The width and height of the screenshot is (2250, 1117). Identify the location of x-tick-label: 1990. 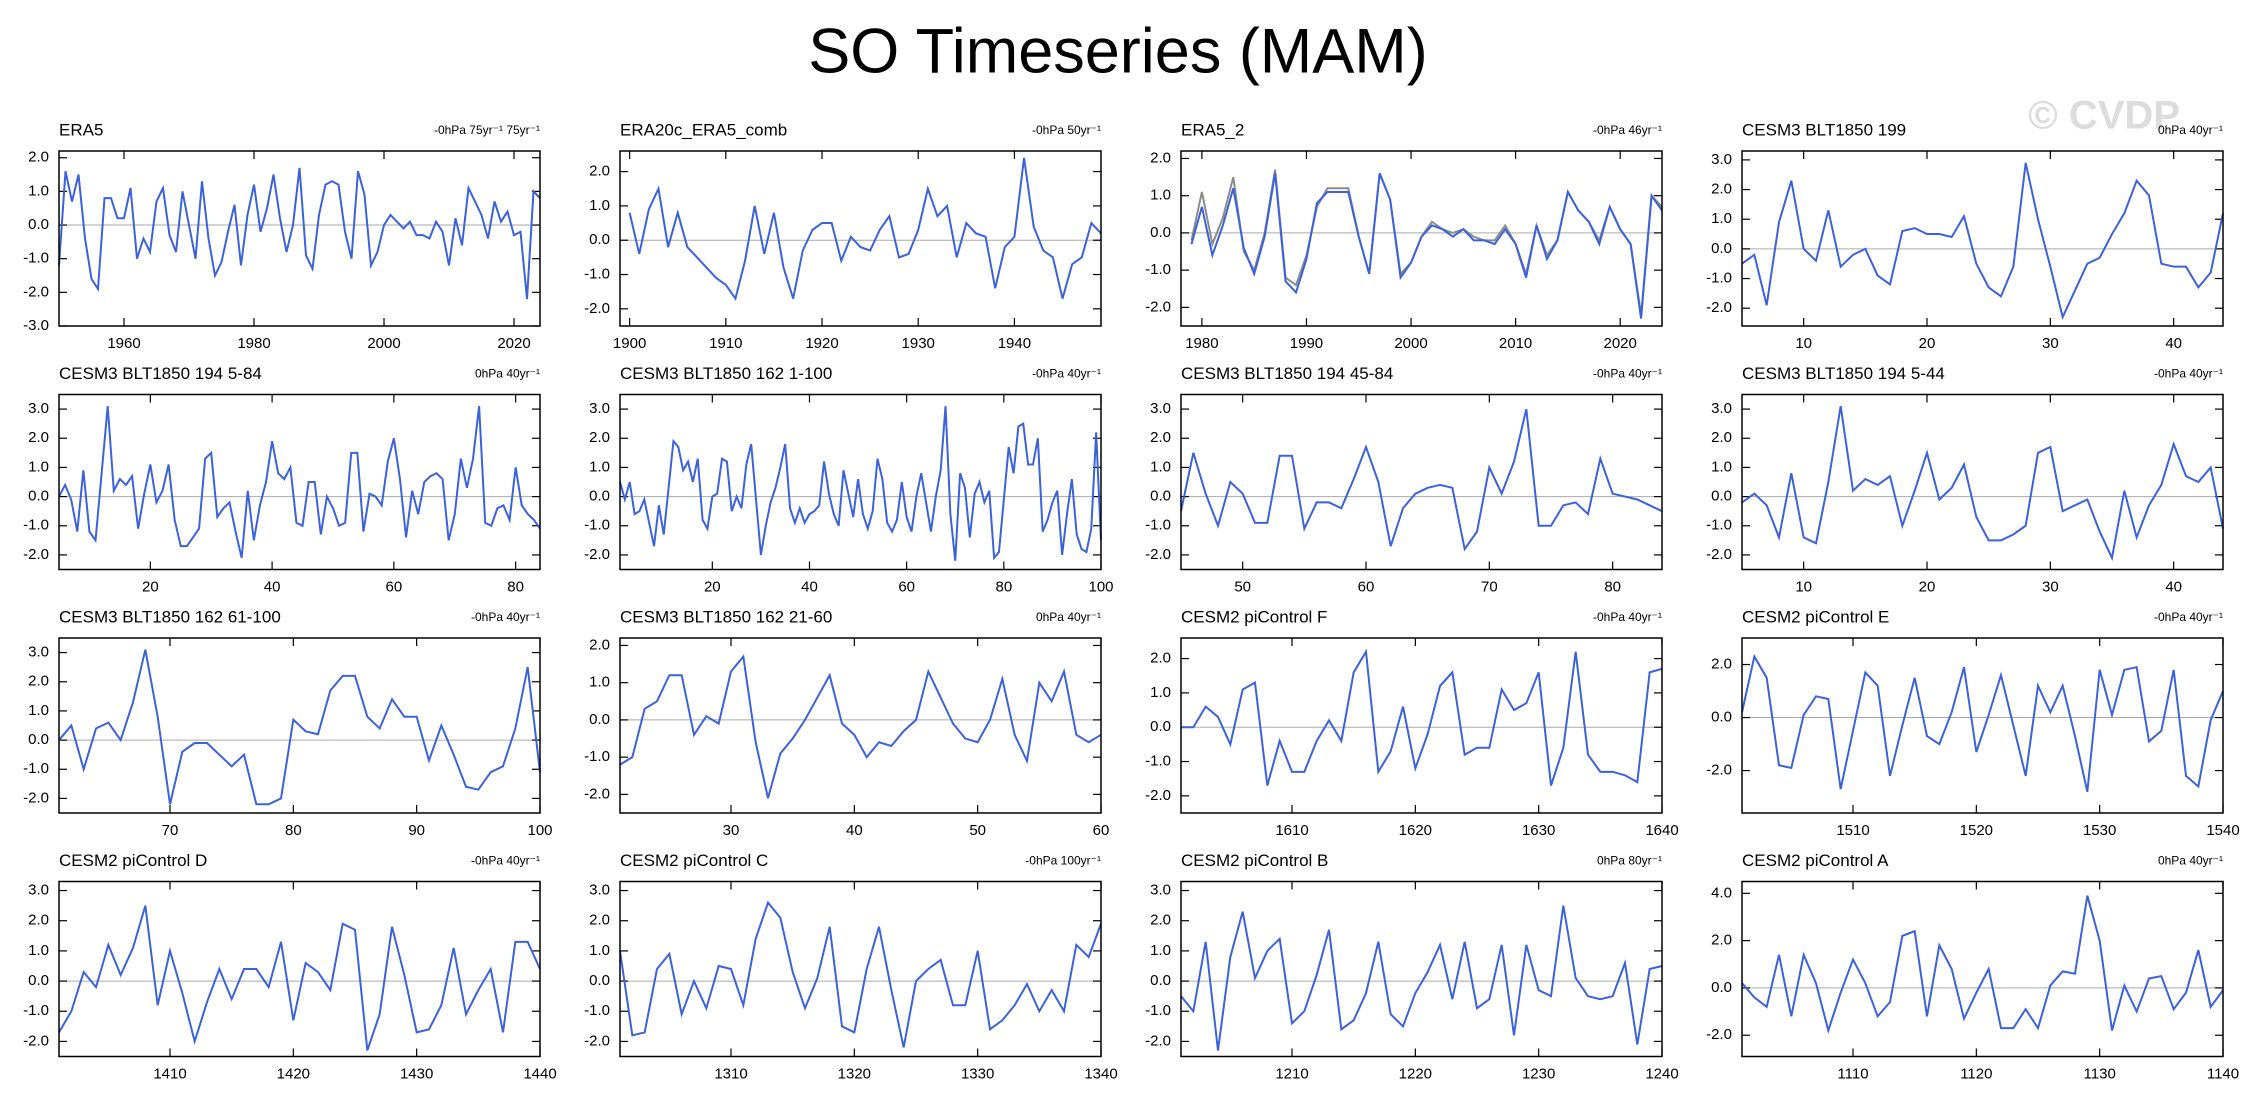
(1306, 343).